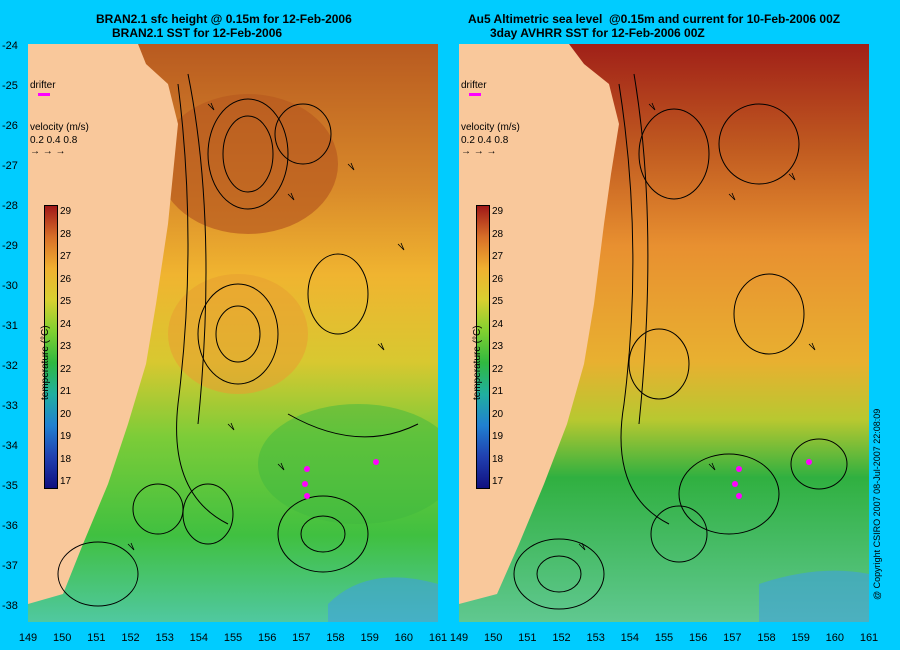 This screenshot has width=900, height=650. I want to click on y-tick-label: -34, so click(10, 446).